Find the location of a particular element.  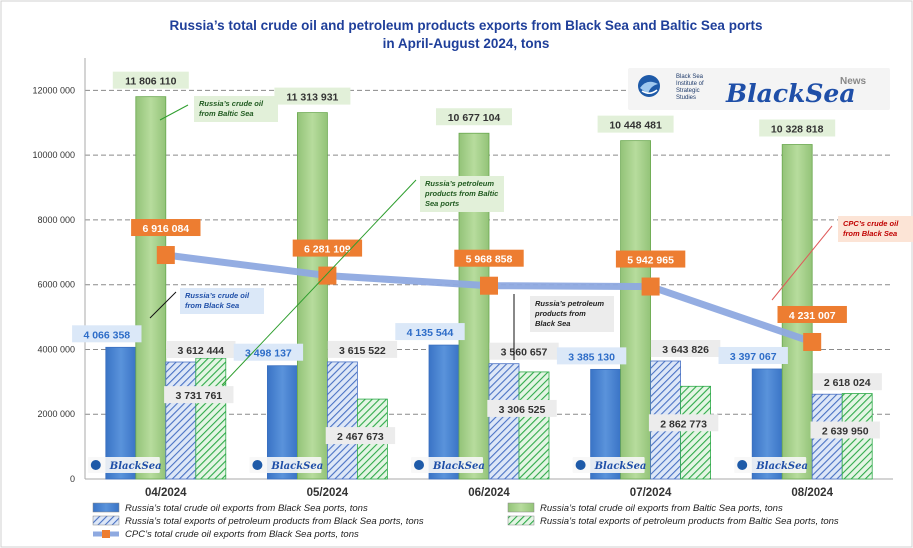

label-cpc-group: 6 916 084 is located at coordinates (166, 228).